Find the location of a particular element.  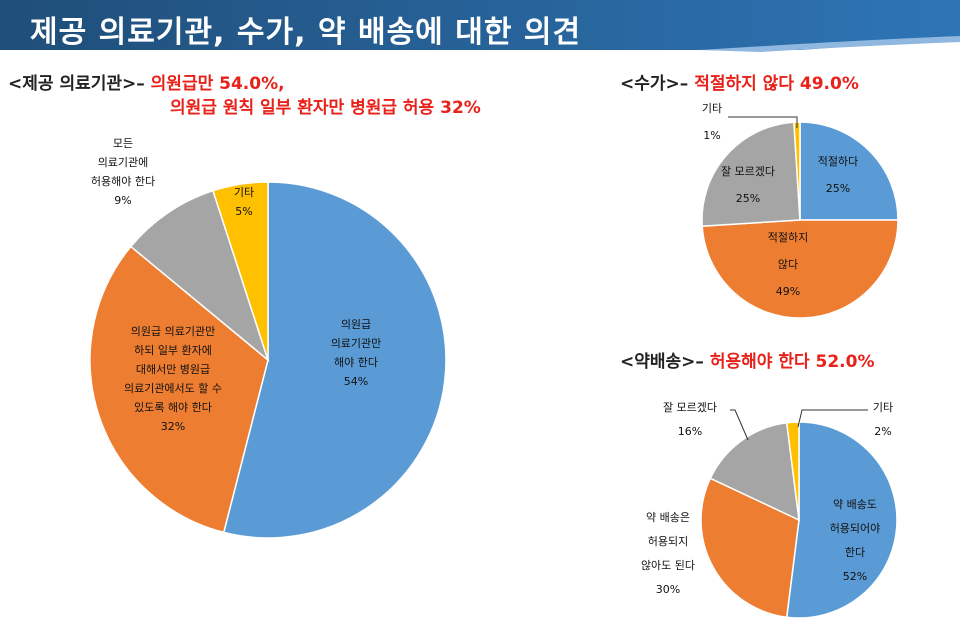

institutions-label-1-line-2: 대해서만 병원급 is located at coordinates (173, 369).